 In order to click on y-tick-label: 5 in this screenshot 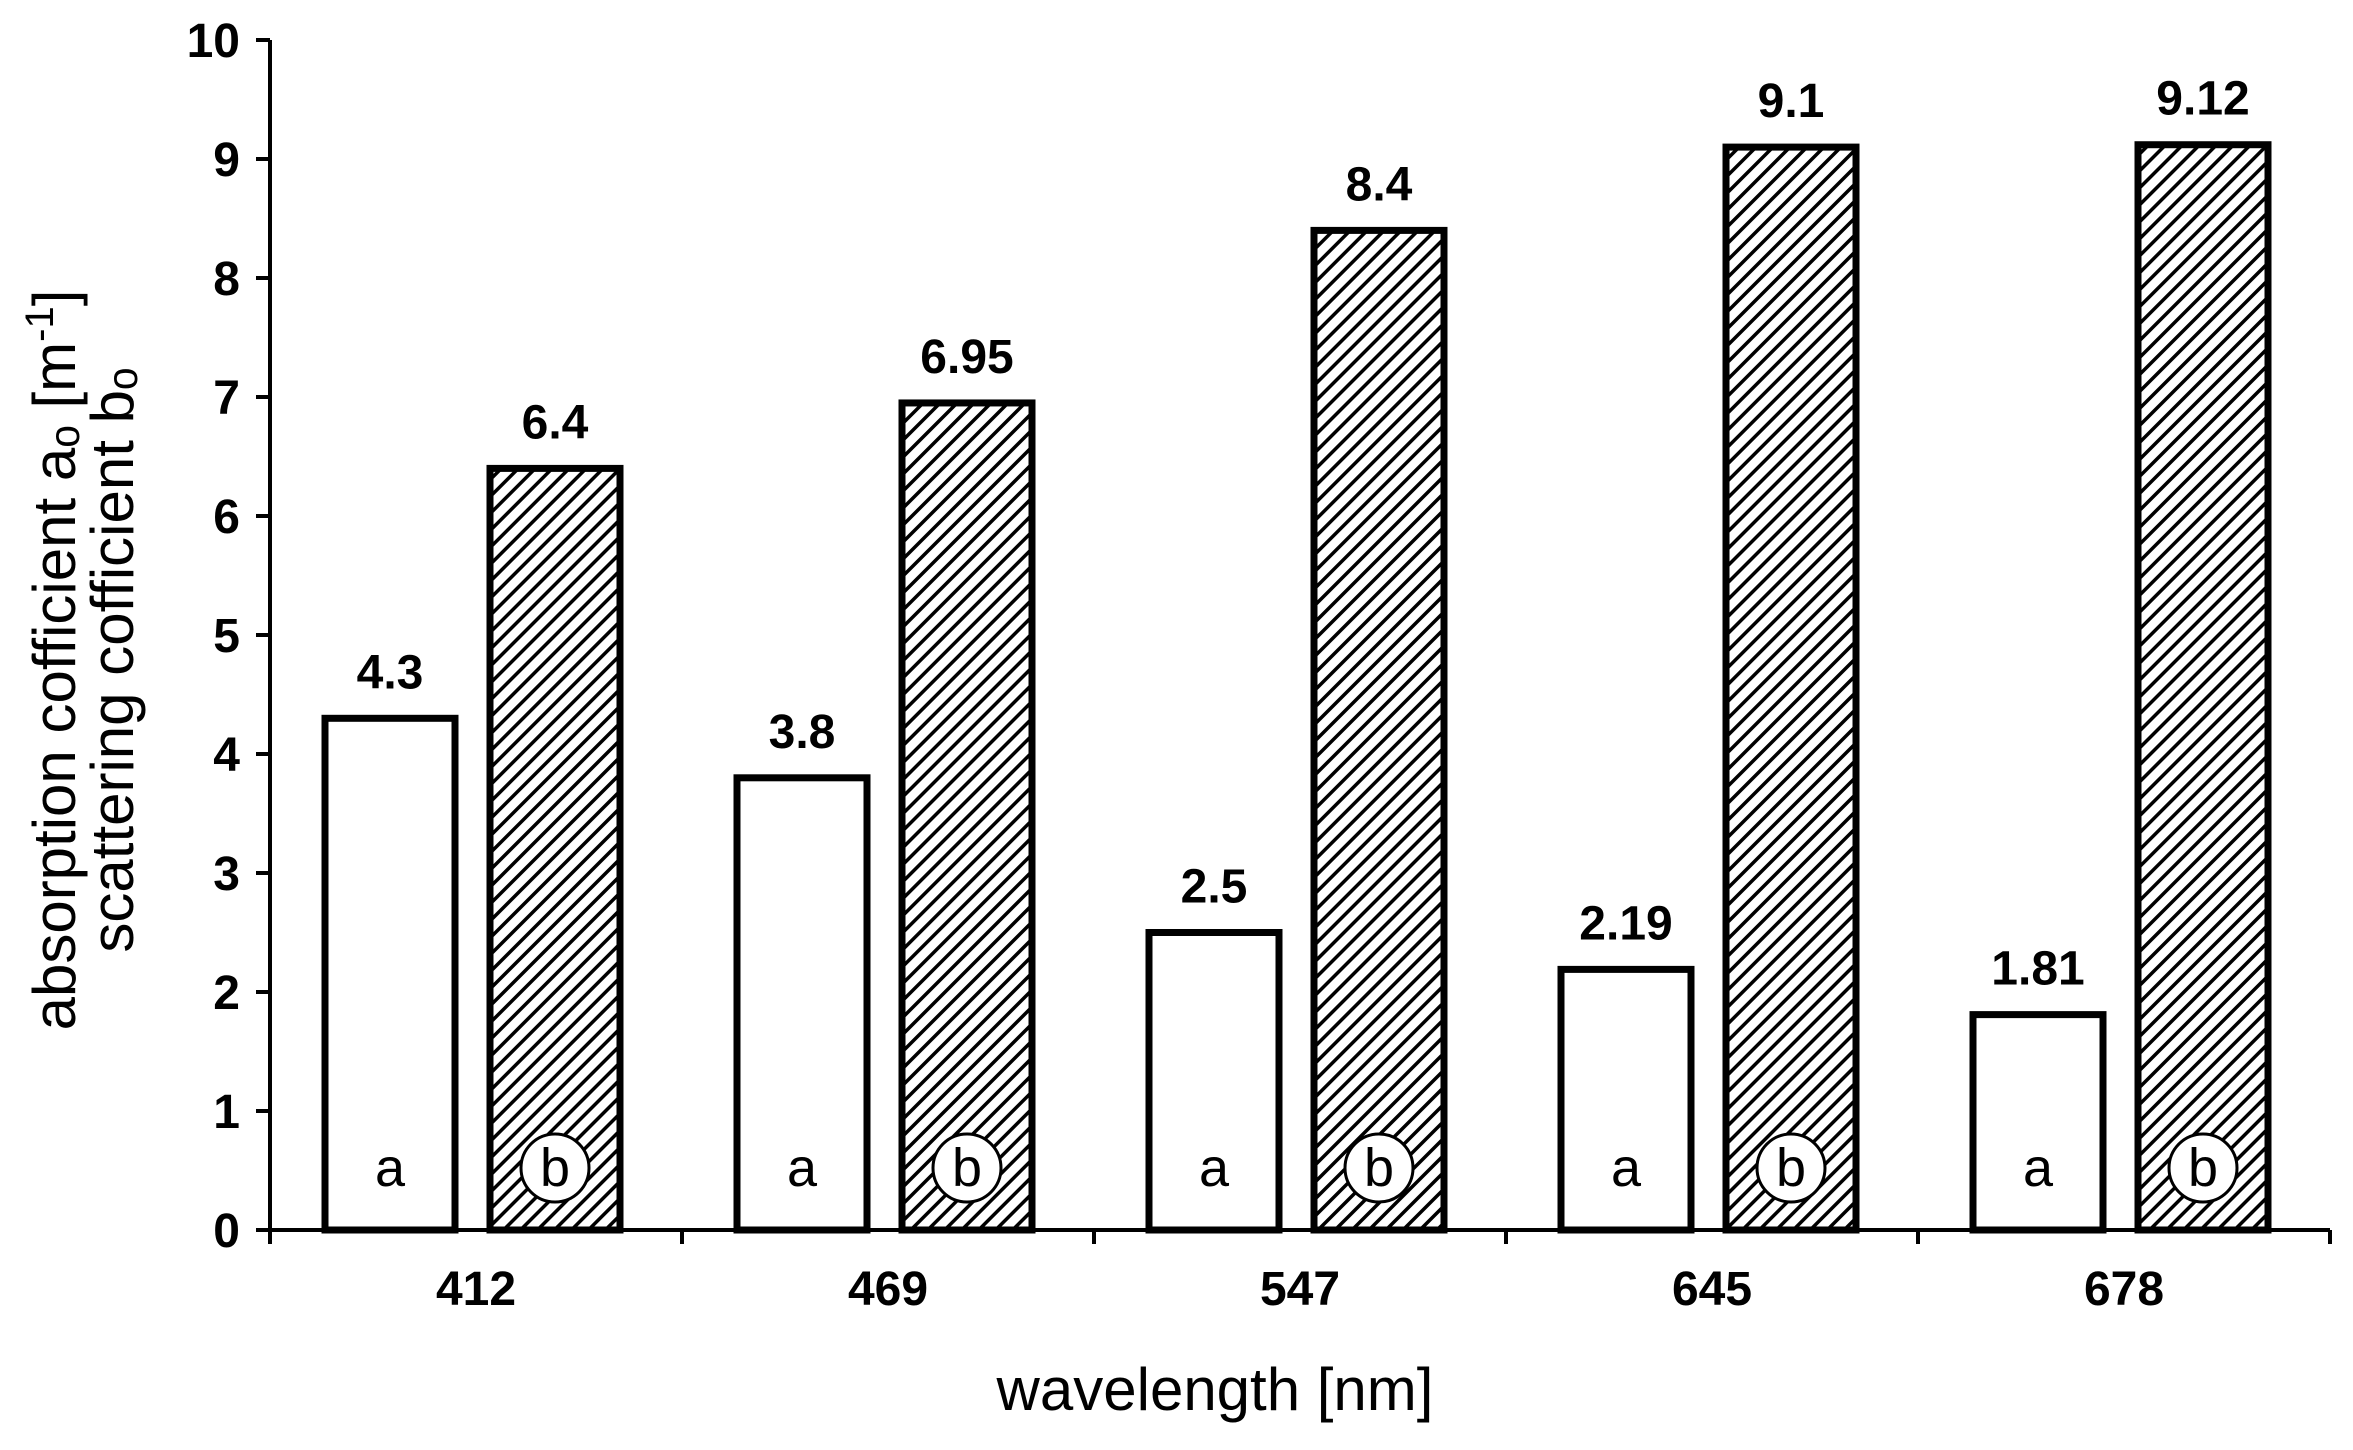, I will do `click(226, 636)`.